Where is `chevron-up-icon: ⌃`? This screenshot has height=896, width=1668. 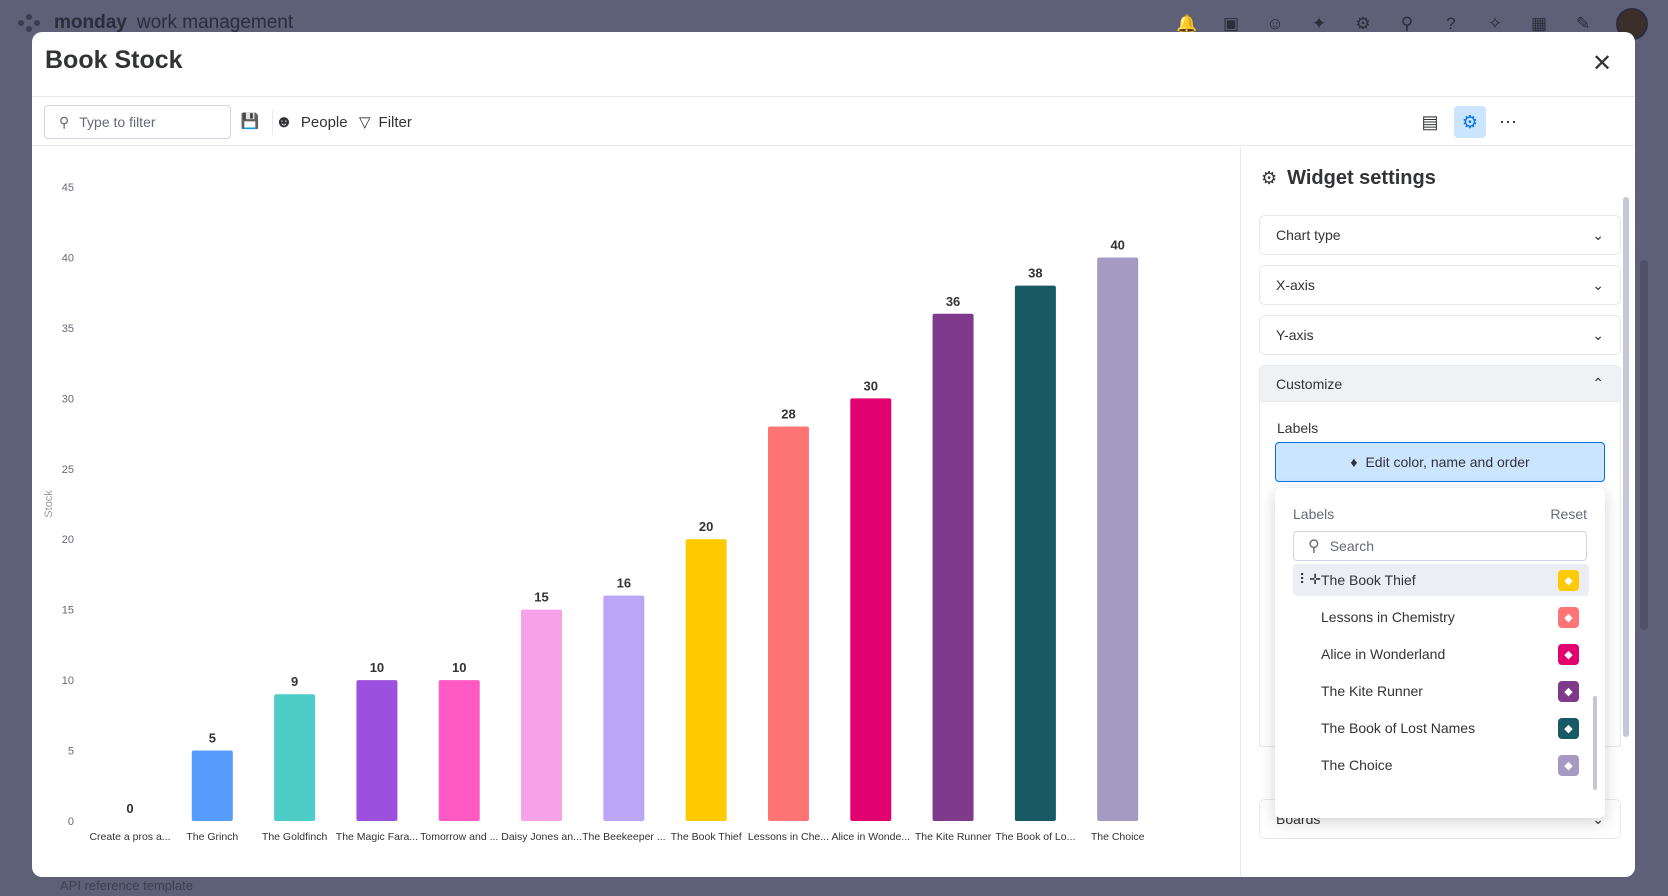
chevron-up-icon: ⌃ is located at coordinates (1598, 383).